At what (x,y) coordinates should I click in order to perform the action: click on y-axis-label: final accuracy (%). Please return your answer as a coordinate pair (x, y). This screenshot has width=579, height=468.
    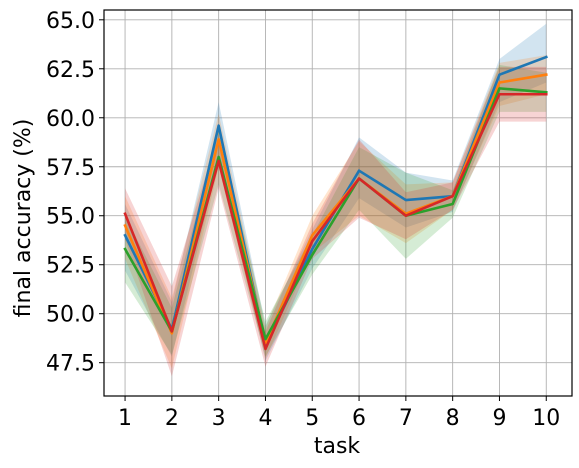
    Looking at the image, I should click on (23, 218).